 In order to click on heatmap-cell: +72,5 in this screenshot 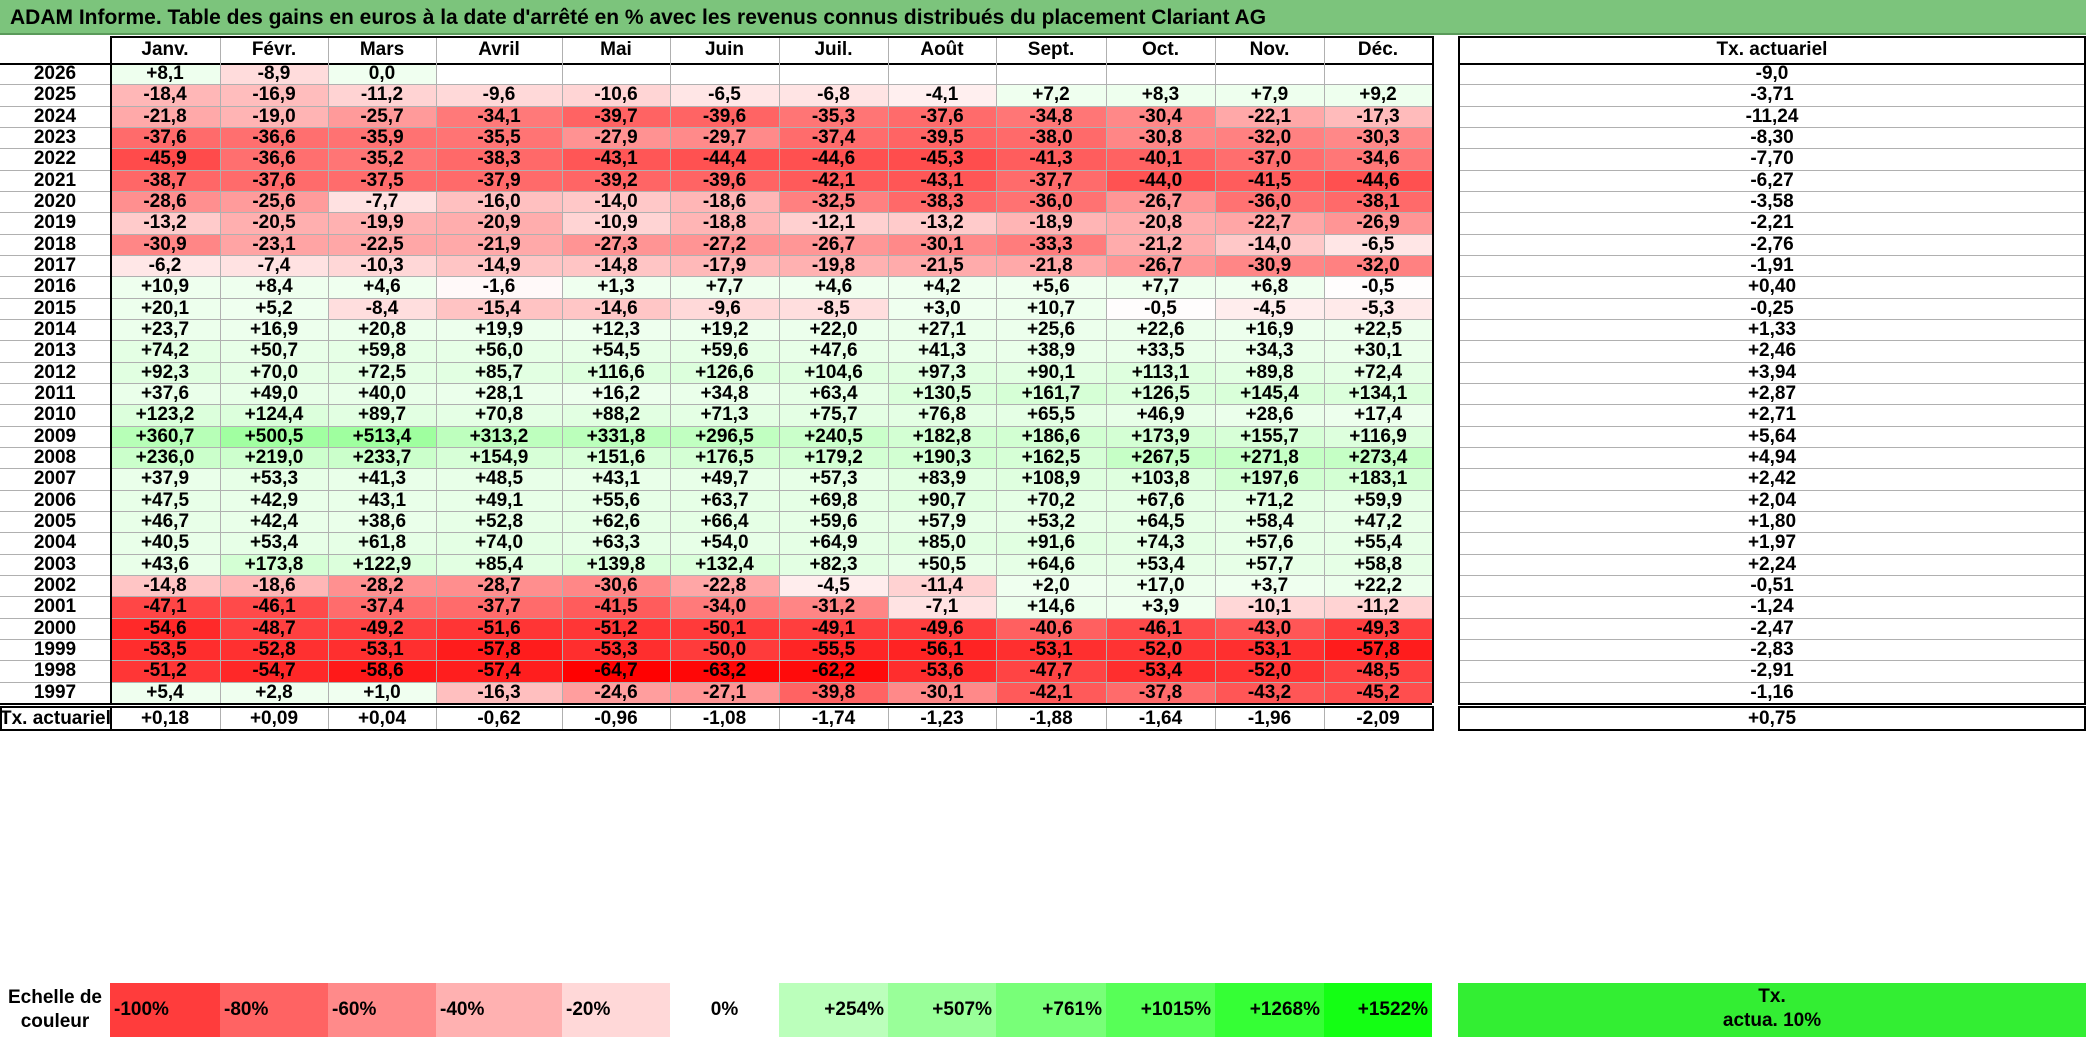, I will do `click(382, 372)`.